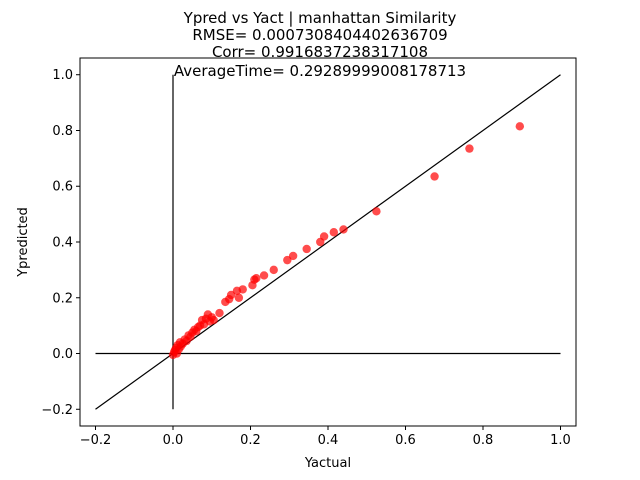 The width and height of the screenshot is (640, 480). I want to click on x-axis-label: Yactual, so click(327, 463).